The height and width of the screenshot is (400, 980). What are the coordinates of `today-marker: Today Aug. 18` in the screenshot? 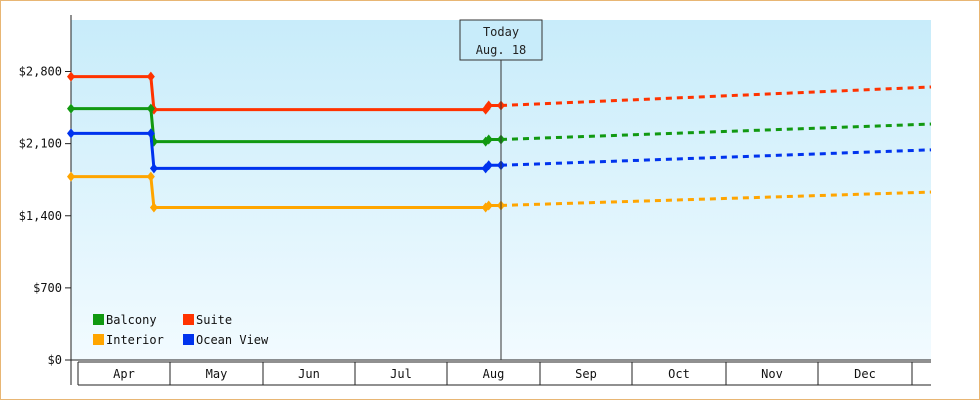 It's located at (501, 189).